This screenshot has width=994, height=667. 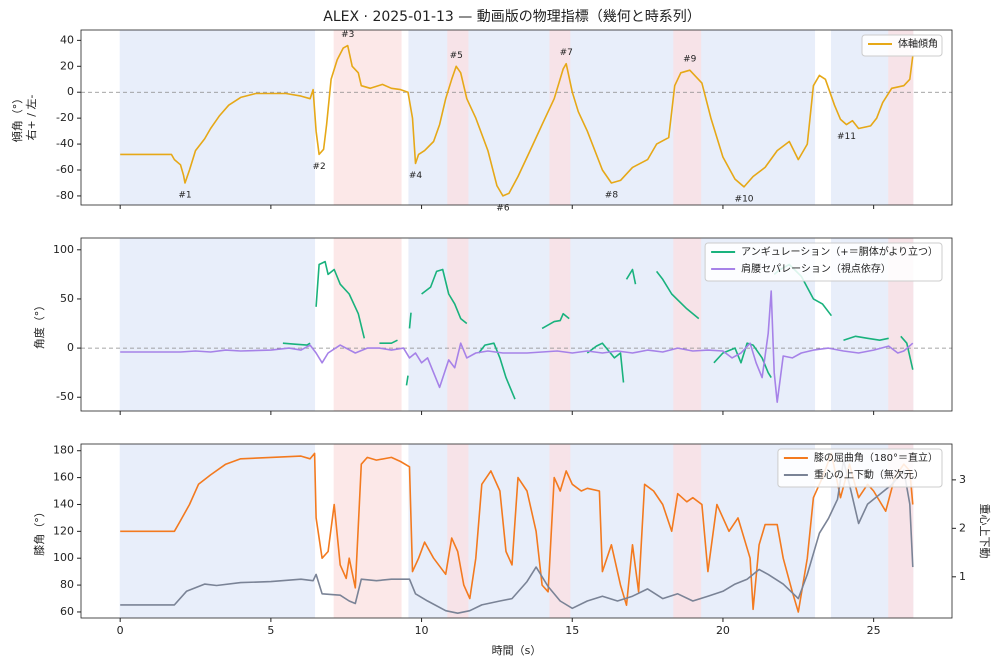 What do you see at coordinates (184, 195) in the screenshot?
I see `peak-label: #1` at bounding box center [184, 195].